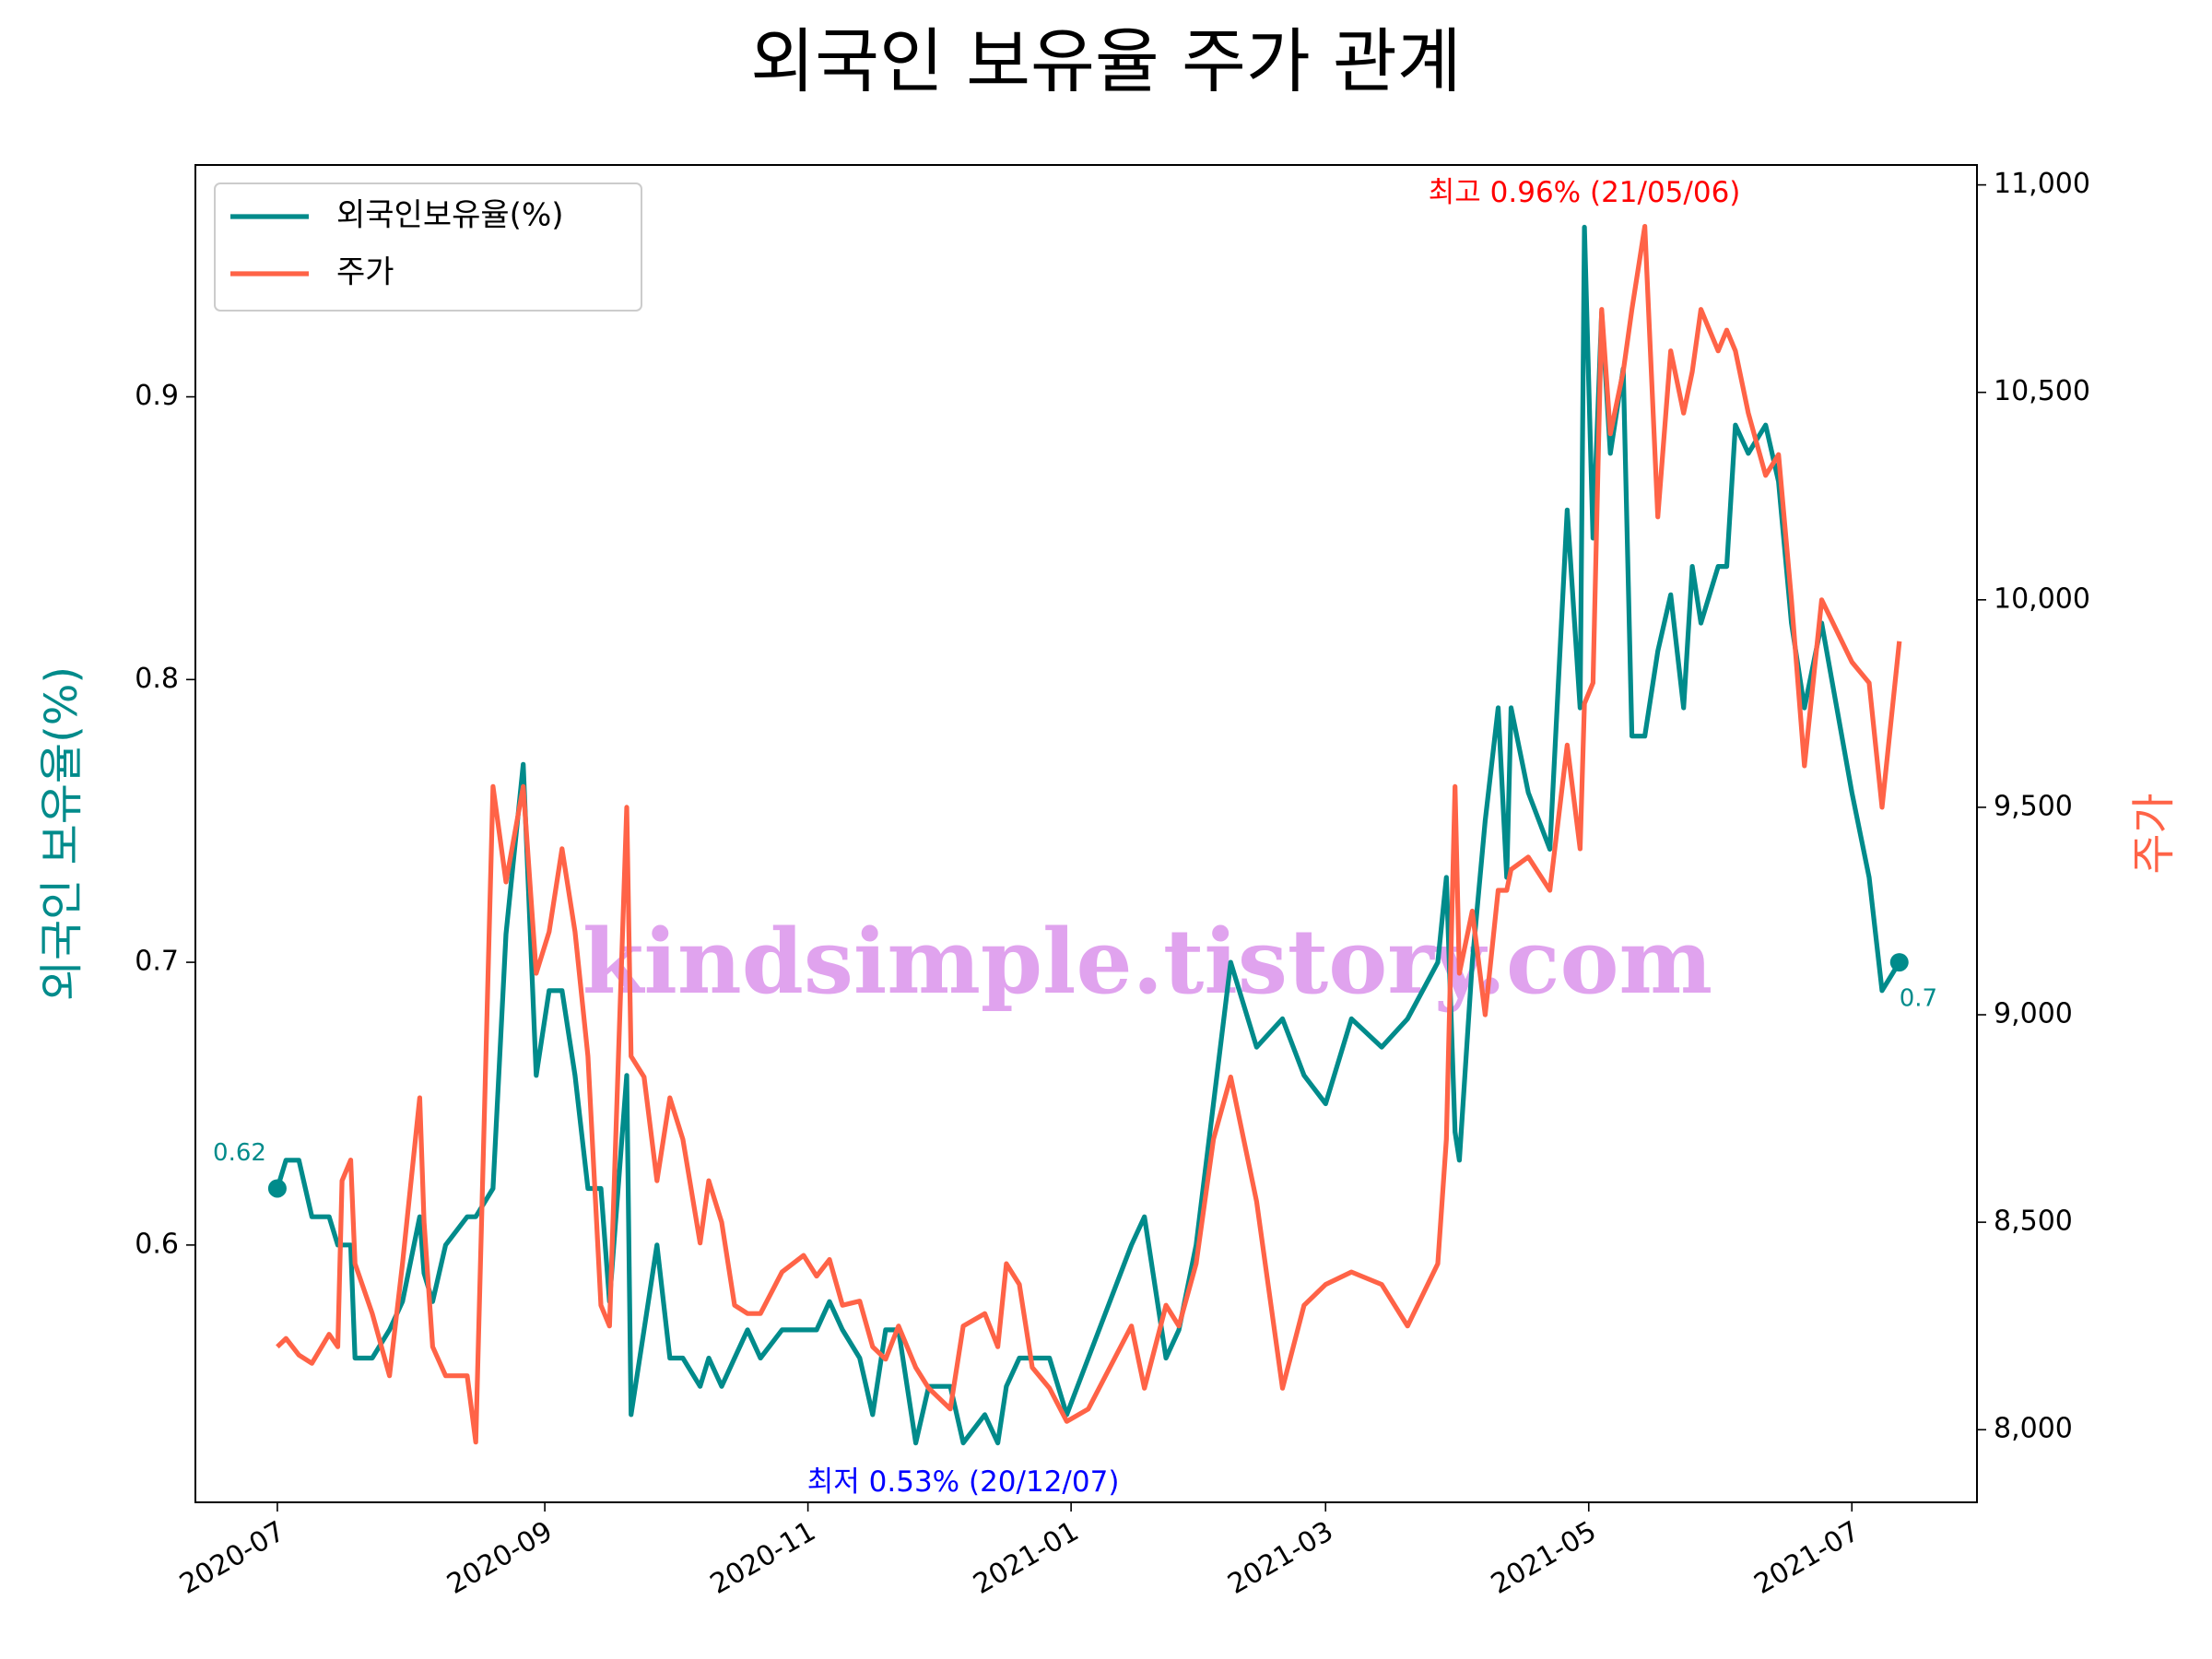  Describe the element at coordinates (2042, 598) in the screenshot. I see `y2-tick-label: 10,000` at that location.